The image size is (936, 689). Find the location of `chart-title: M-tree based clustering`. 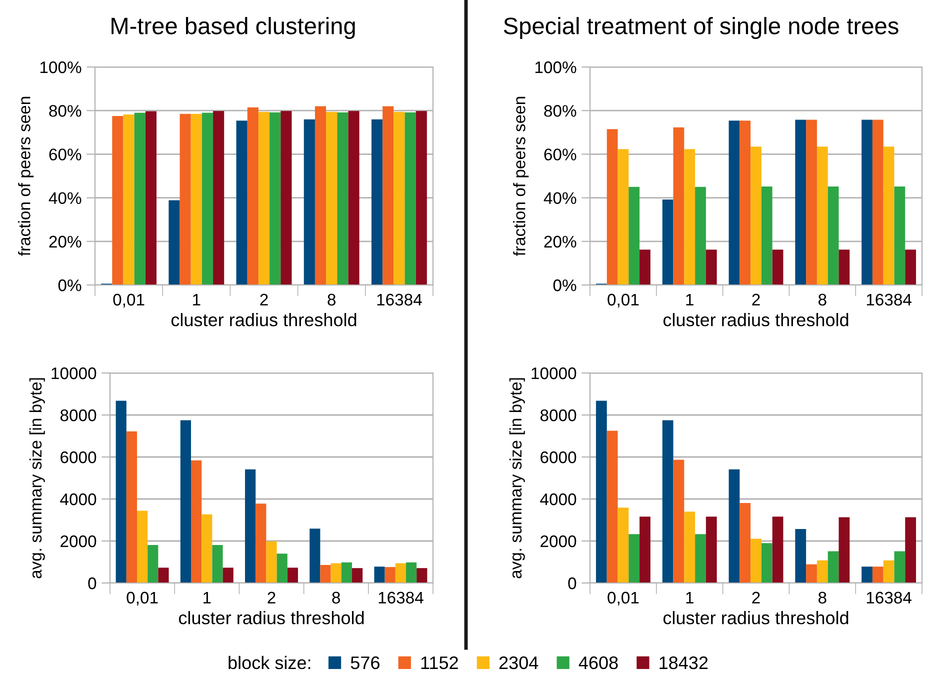

chart-title: M-tree based clustering is located at coordinates (233, 28).